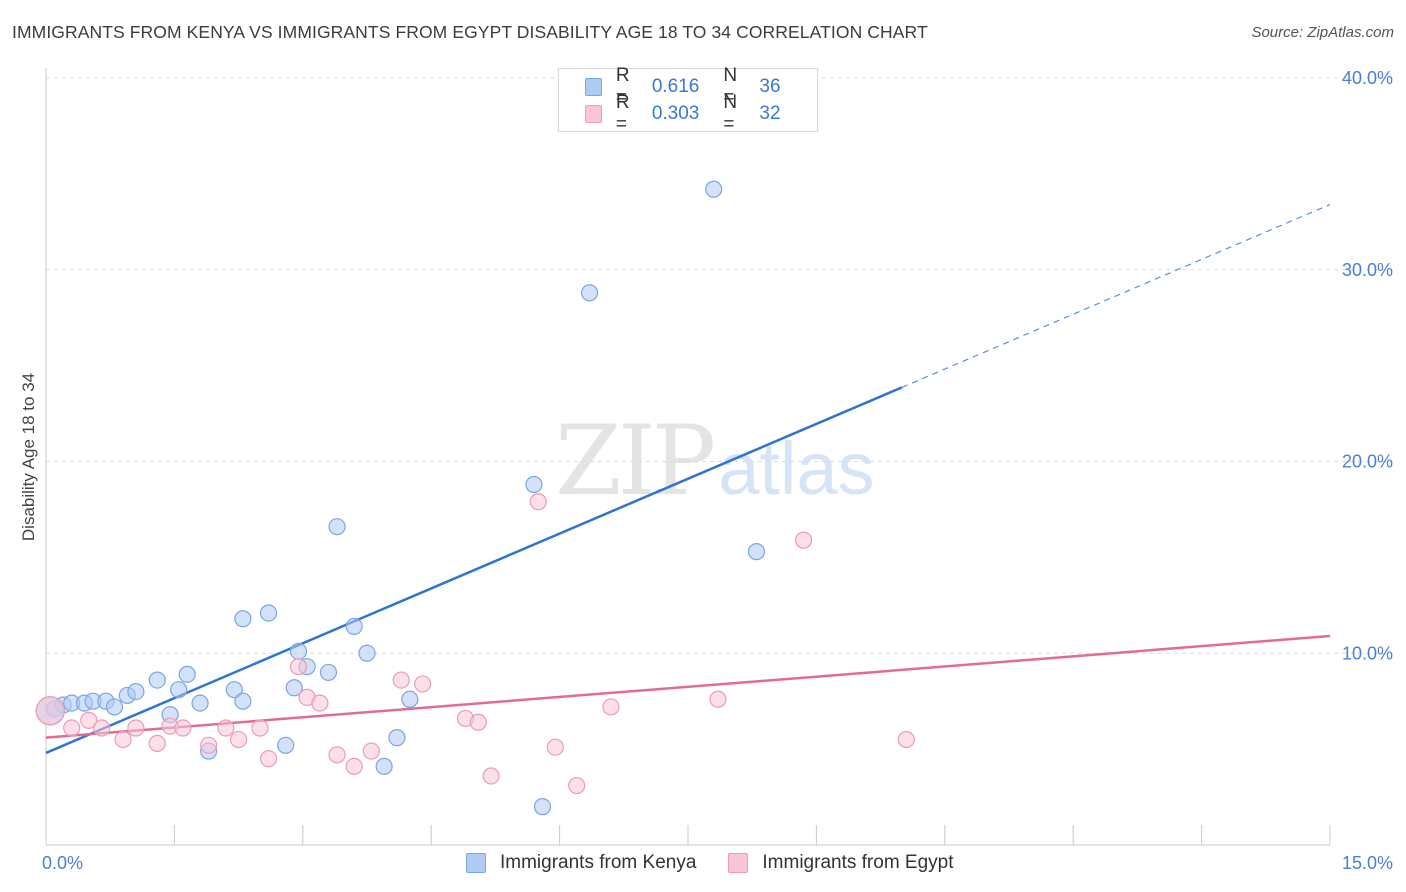 The width and height of the screenshot is (1406, 892). What do you see at coordinates (1322, 32) in the screenshot?
I see `source-credit: Source: ZipAtlas.com` at bounding box center [1322, 32].